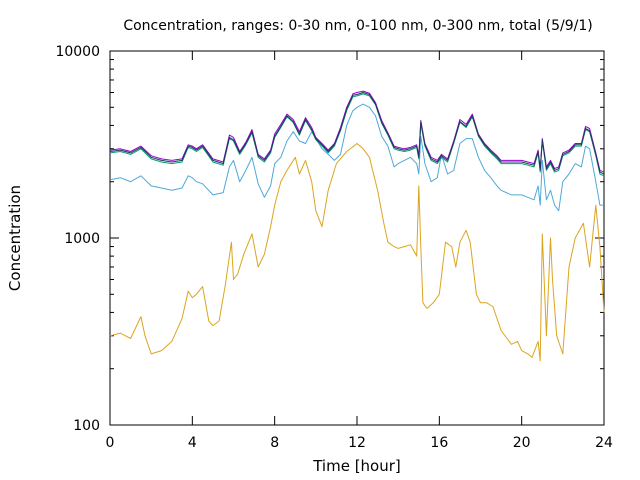  Describe the element at coordinates (110, 443) in the screenshot. I see `x-tick-label: 0` at that location.